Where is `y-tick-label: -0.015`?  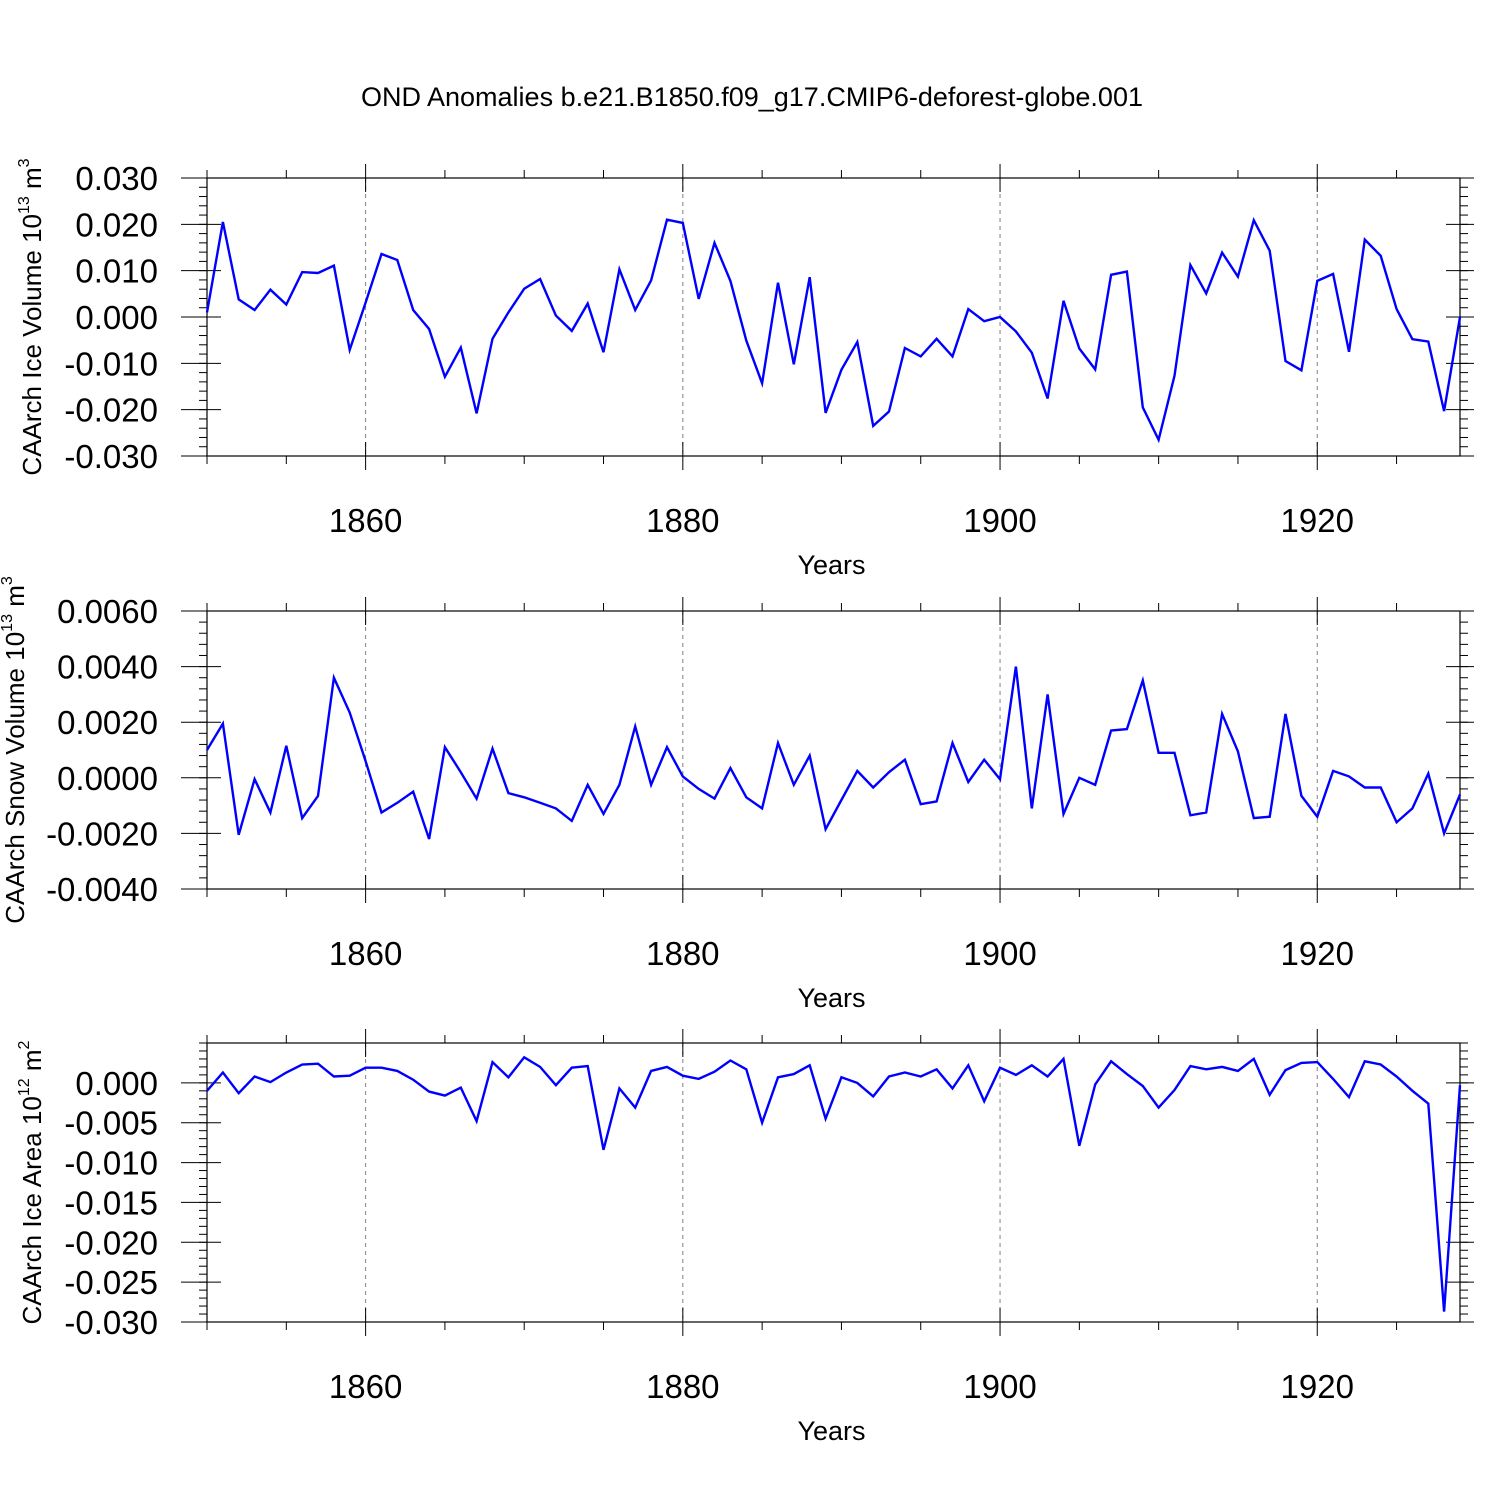 y-tick-label: -0.015 is located at coordinates (111, 1202).